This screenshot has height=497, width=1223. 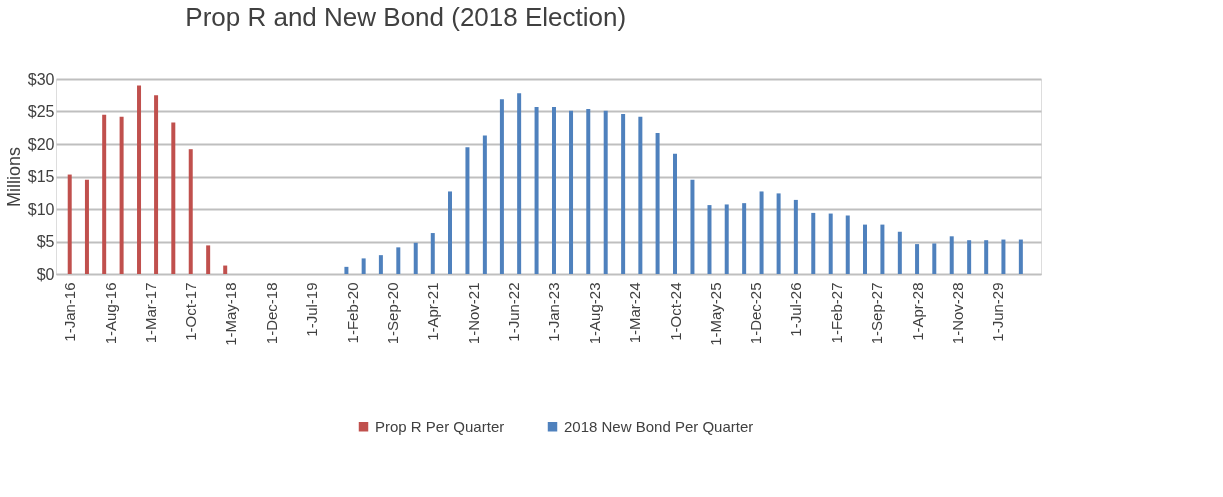 What do you see at coordinates (110, 313) in the screenshot?
I see `x-tick-label: 1-Aug-16` at bounding box center [110, 313].